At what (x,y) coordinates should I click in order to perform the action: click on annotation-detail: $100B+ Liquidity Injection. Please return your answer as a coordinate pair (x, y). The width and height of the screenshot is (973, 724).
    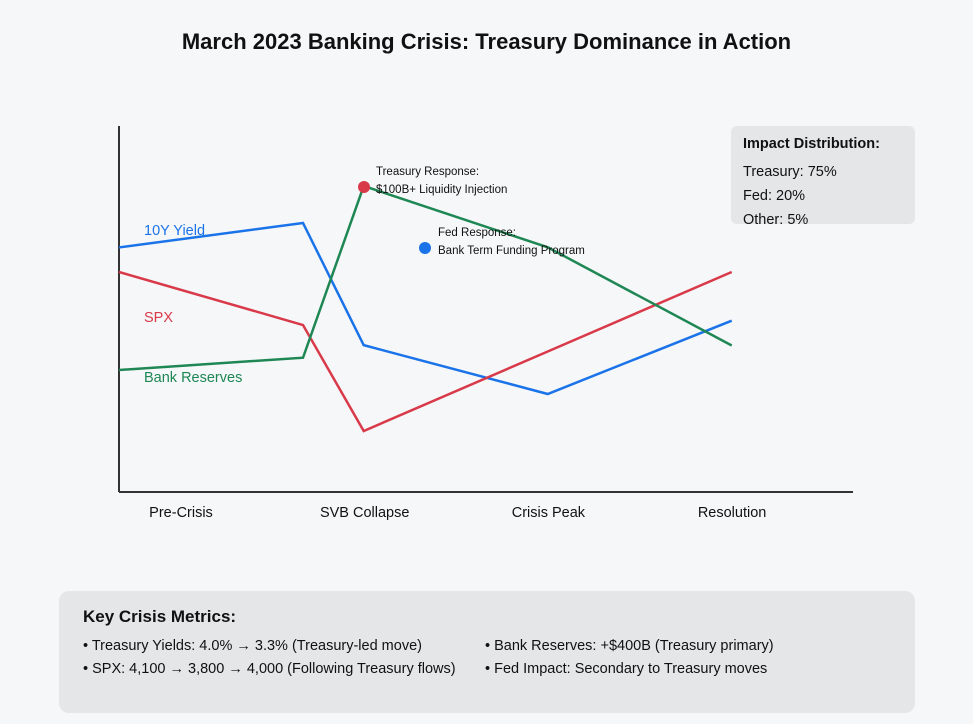
    Looking at the image, I should click on (441, 190).